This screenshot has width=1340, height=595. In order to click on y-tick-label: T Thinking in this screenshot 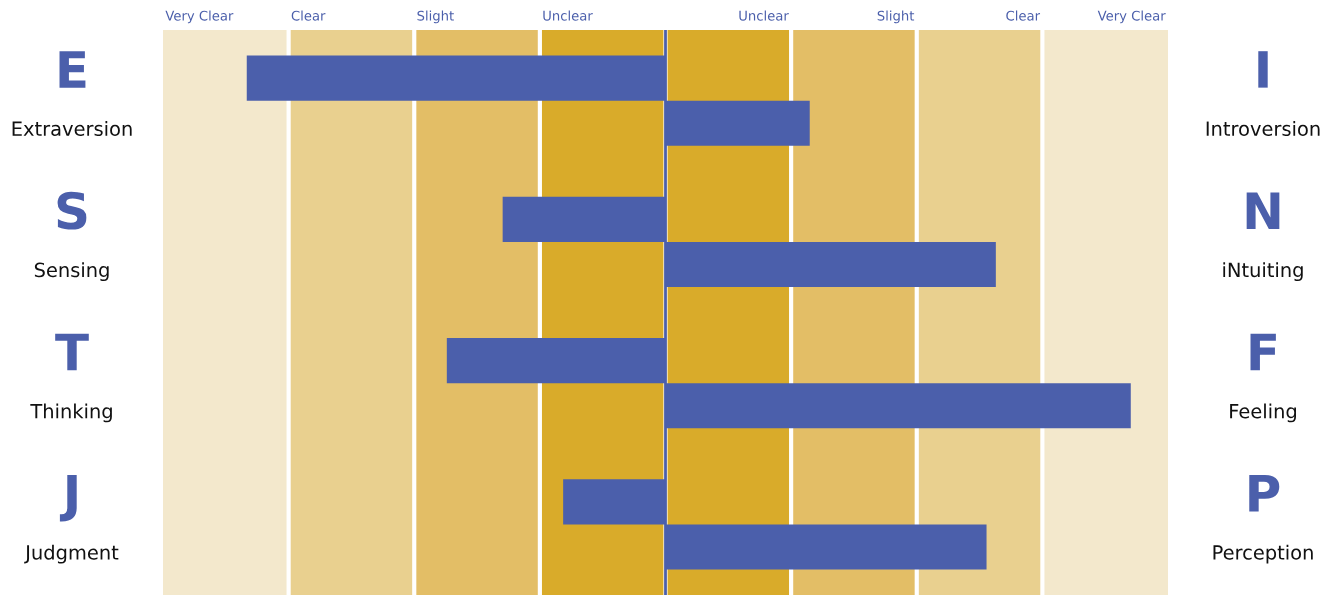, I will do `click(71, 378)`.